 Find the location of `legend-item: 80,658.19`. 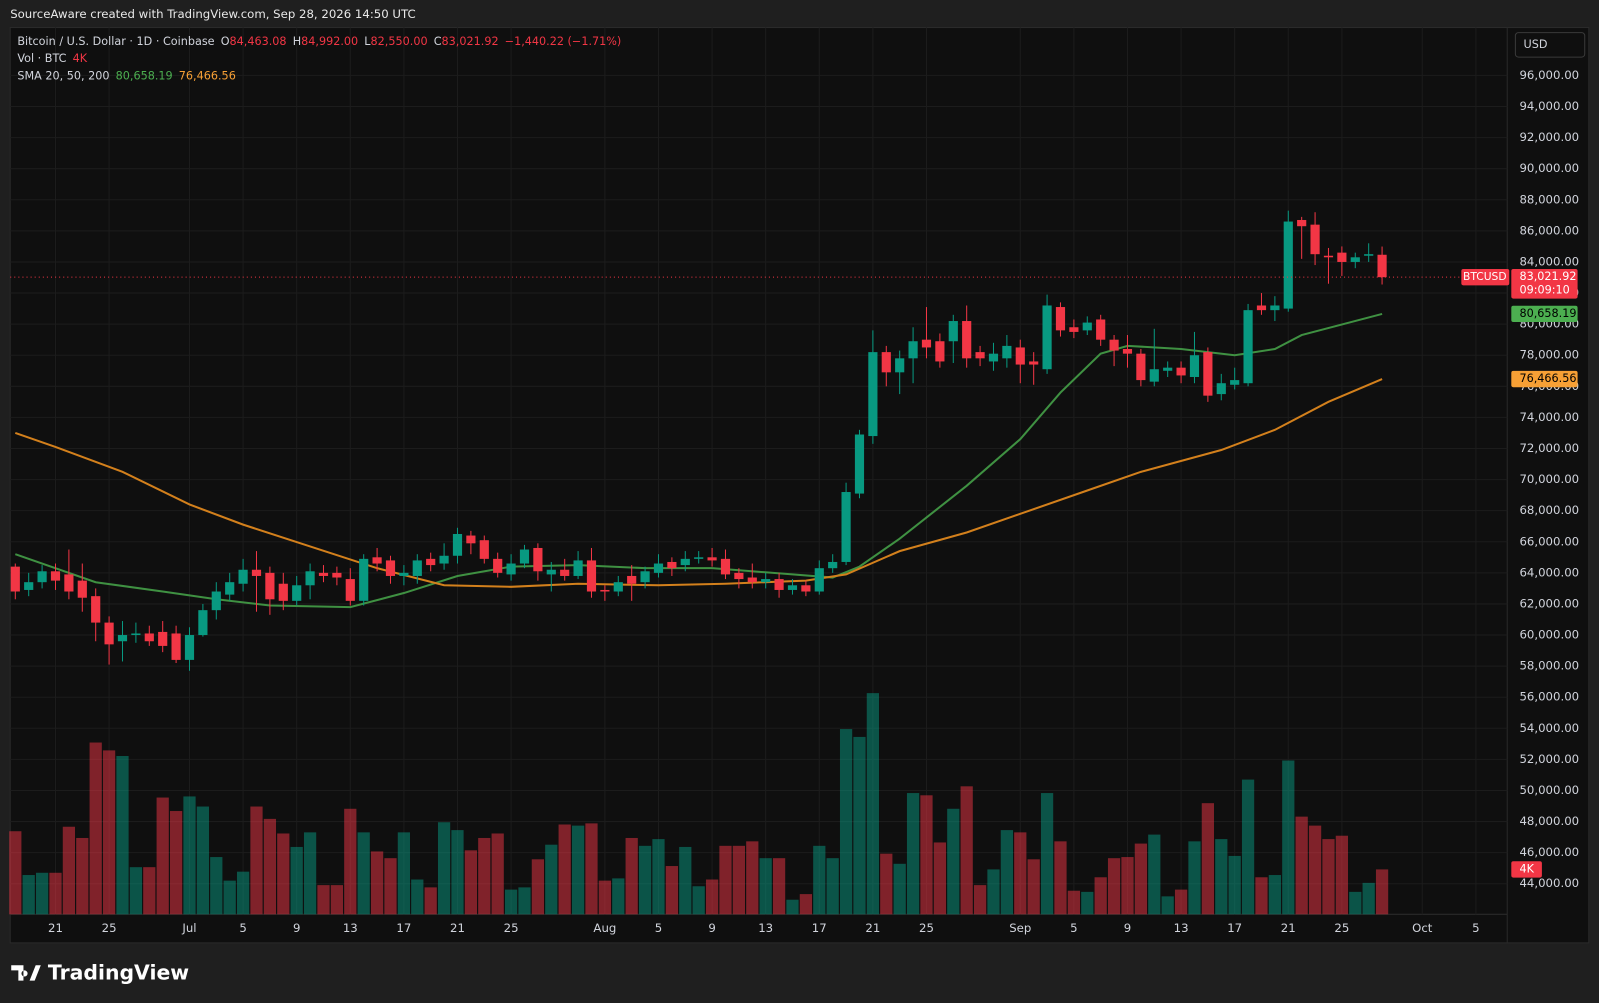

legend-item: 80,658.19 is located at coordinates (144, 75).